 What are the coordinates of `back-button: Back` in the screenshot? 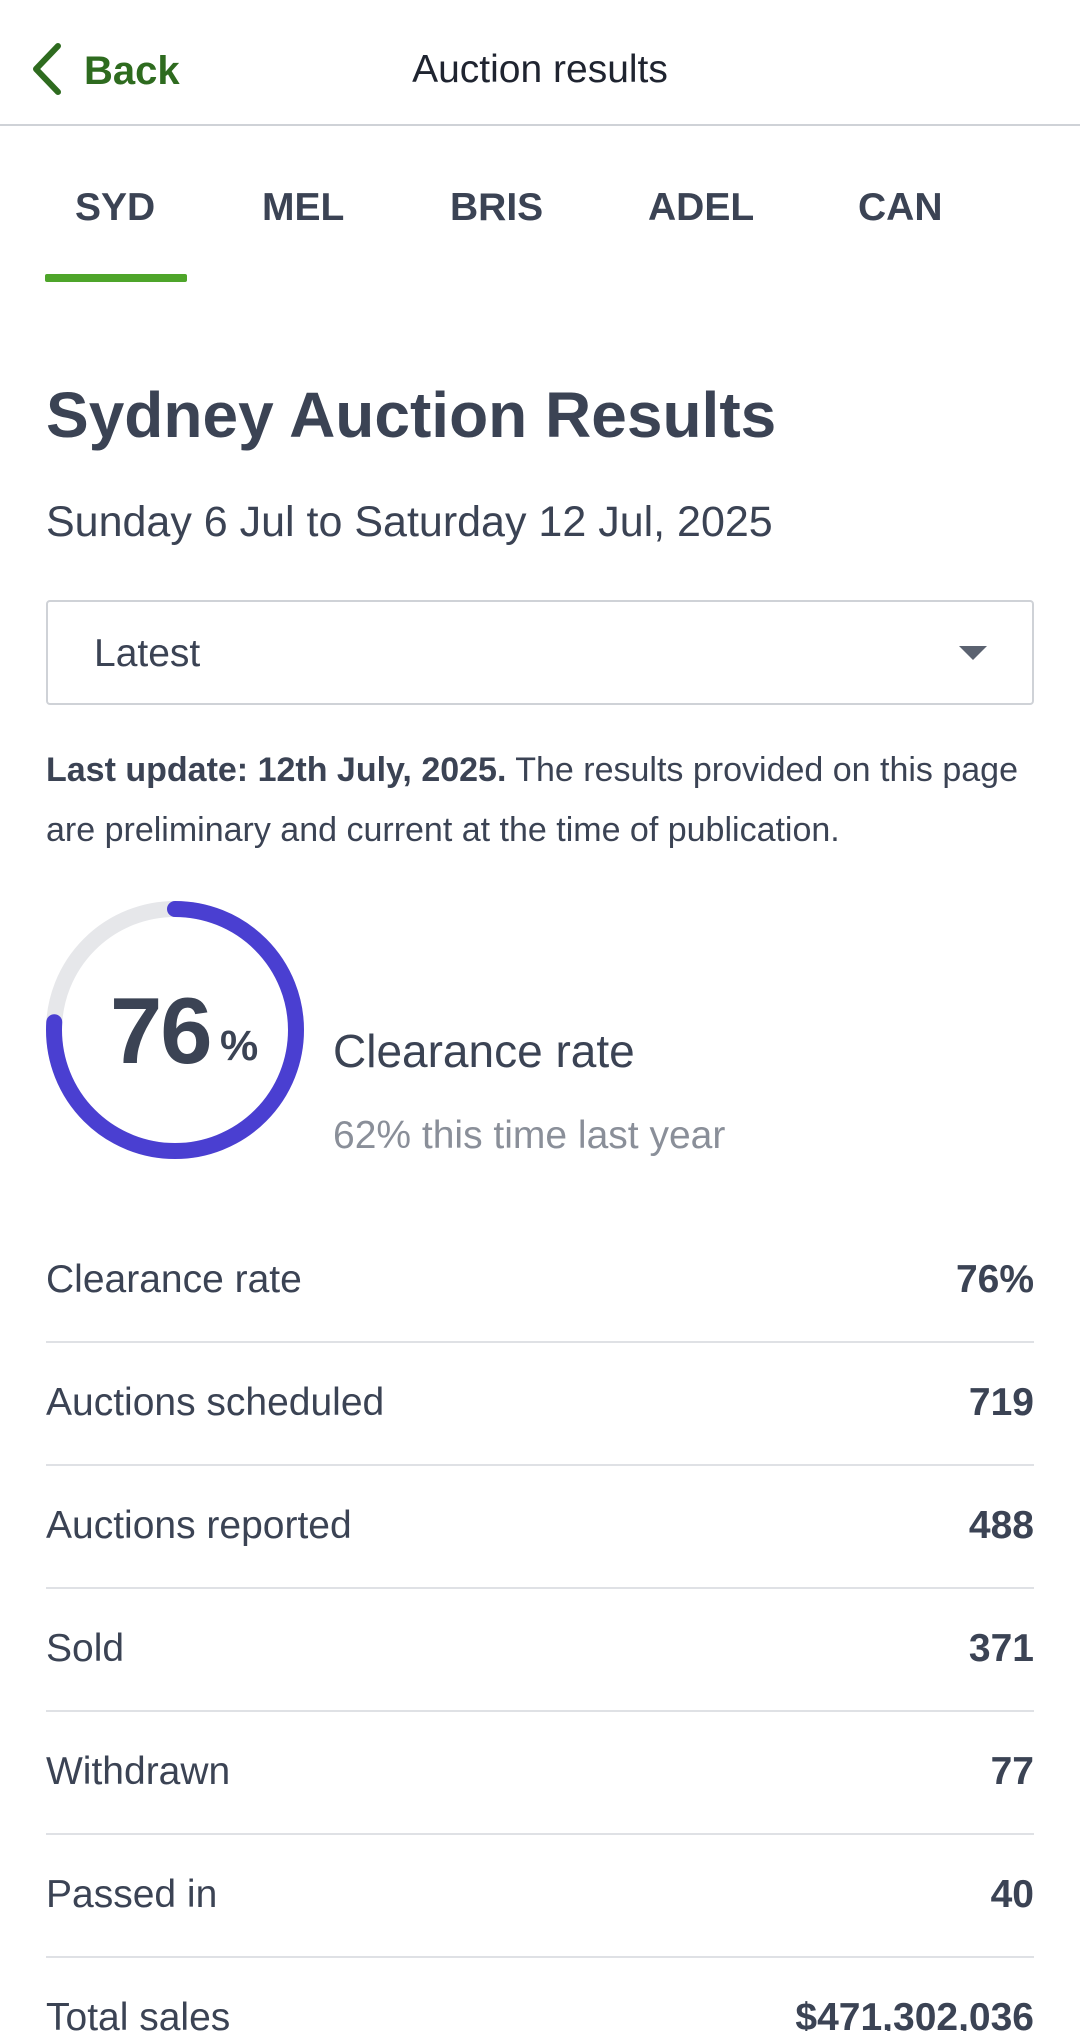 It's located at (105, 71).